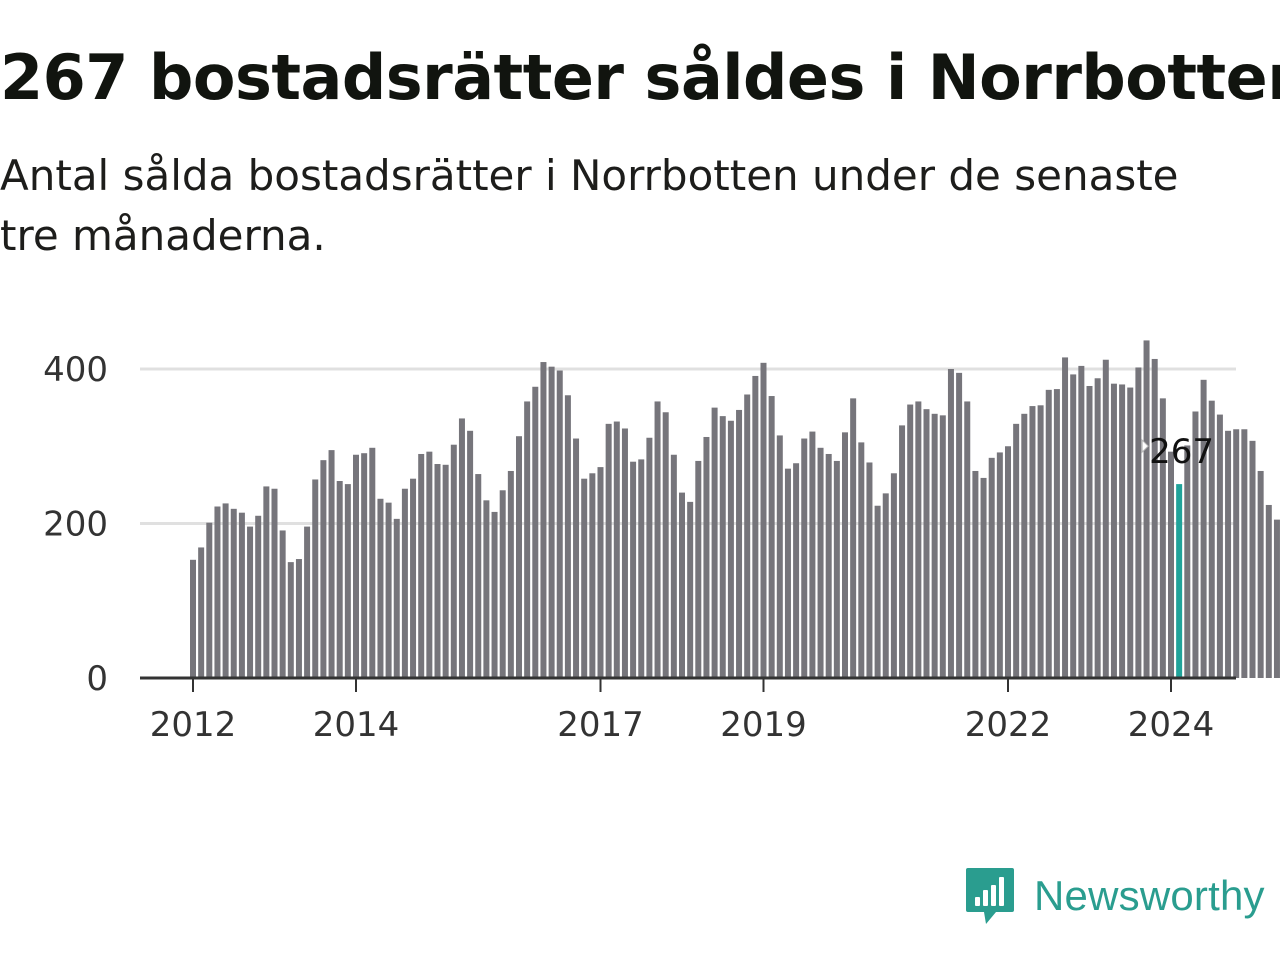 Image resolution: width=1280 pixels, height=960 pixels. I want to click on newsworthy-brand: Newsworthy, so click(1114, 896).